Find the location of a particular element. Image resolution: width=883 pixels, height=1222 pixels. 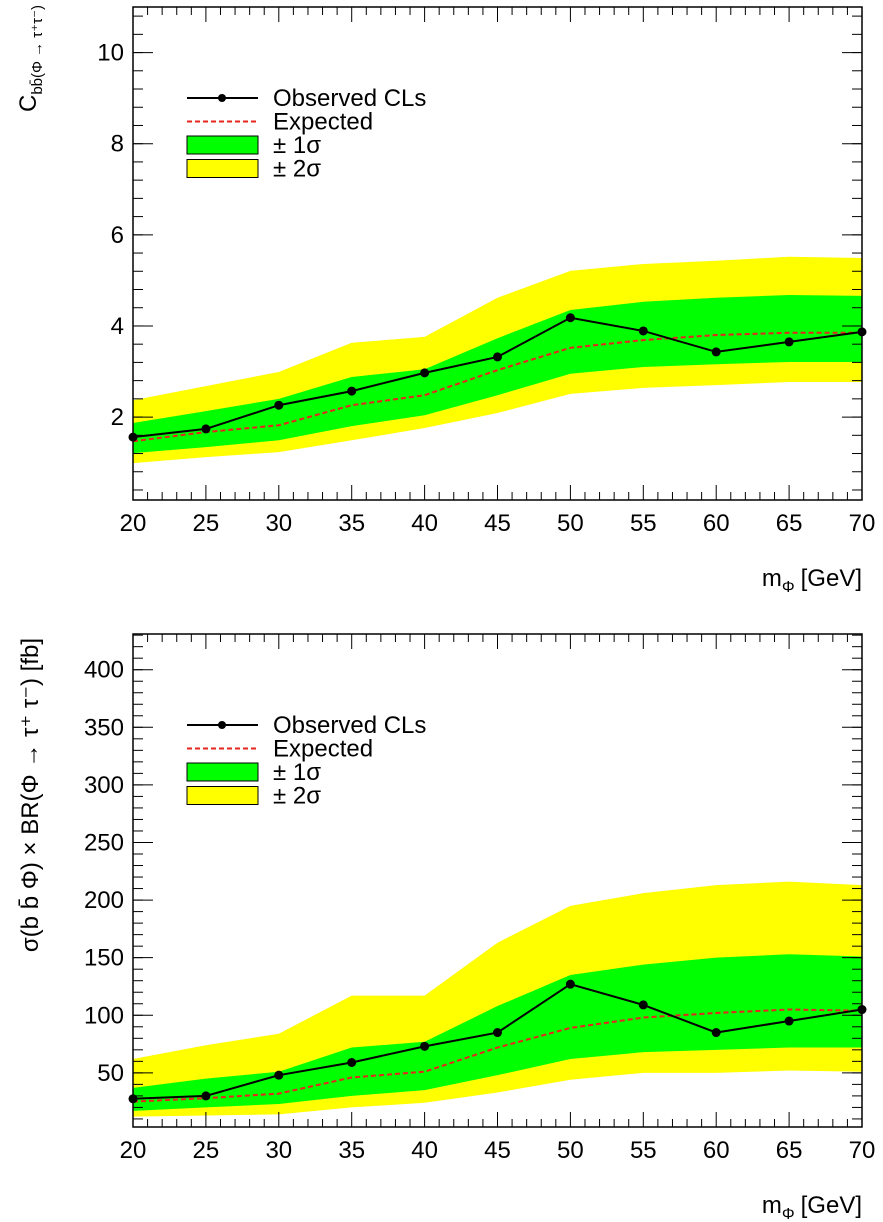

y-tick-label: 300 is located at coordinates (104, 785).